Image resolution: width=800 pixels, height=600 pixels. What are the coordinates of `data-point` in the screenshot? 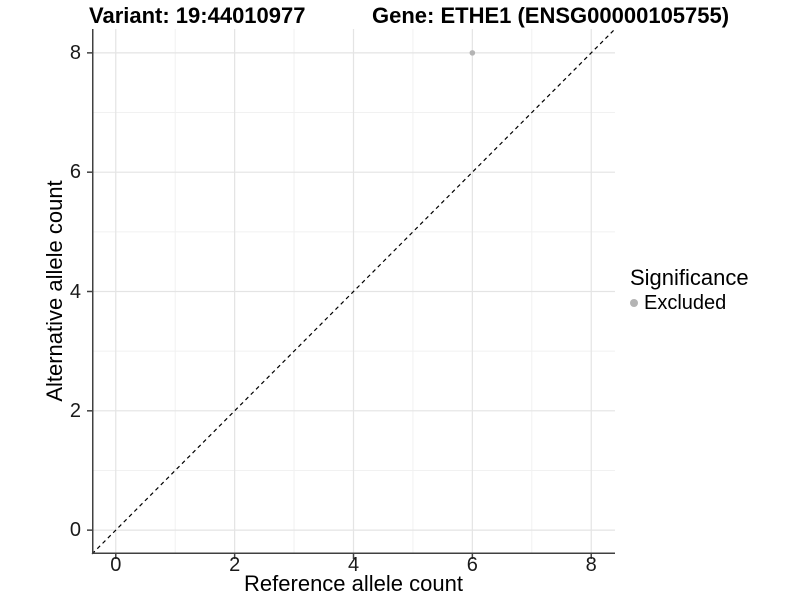 It's located at (472, 53).